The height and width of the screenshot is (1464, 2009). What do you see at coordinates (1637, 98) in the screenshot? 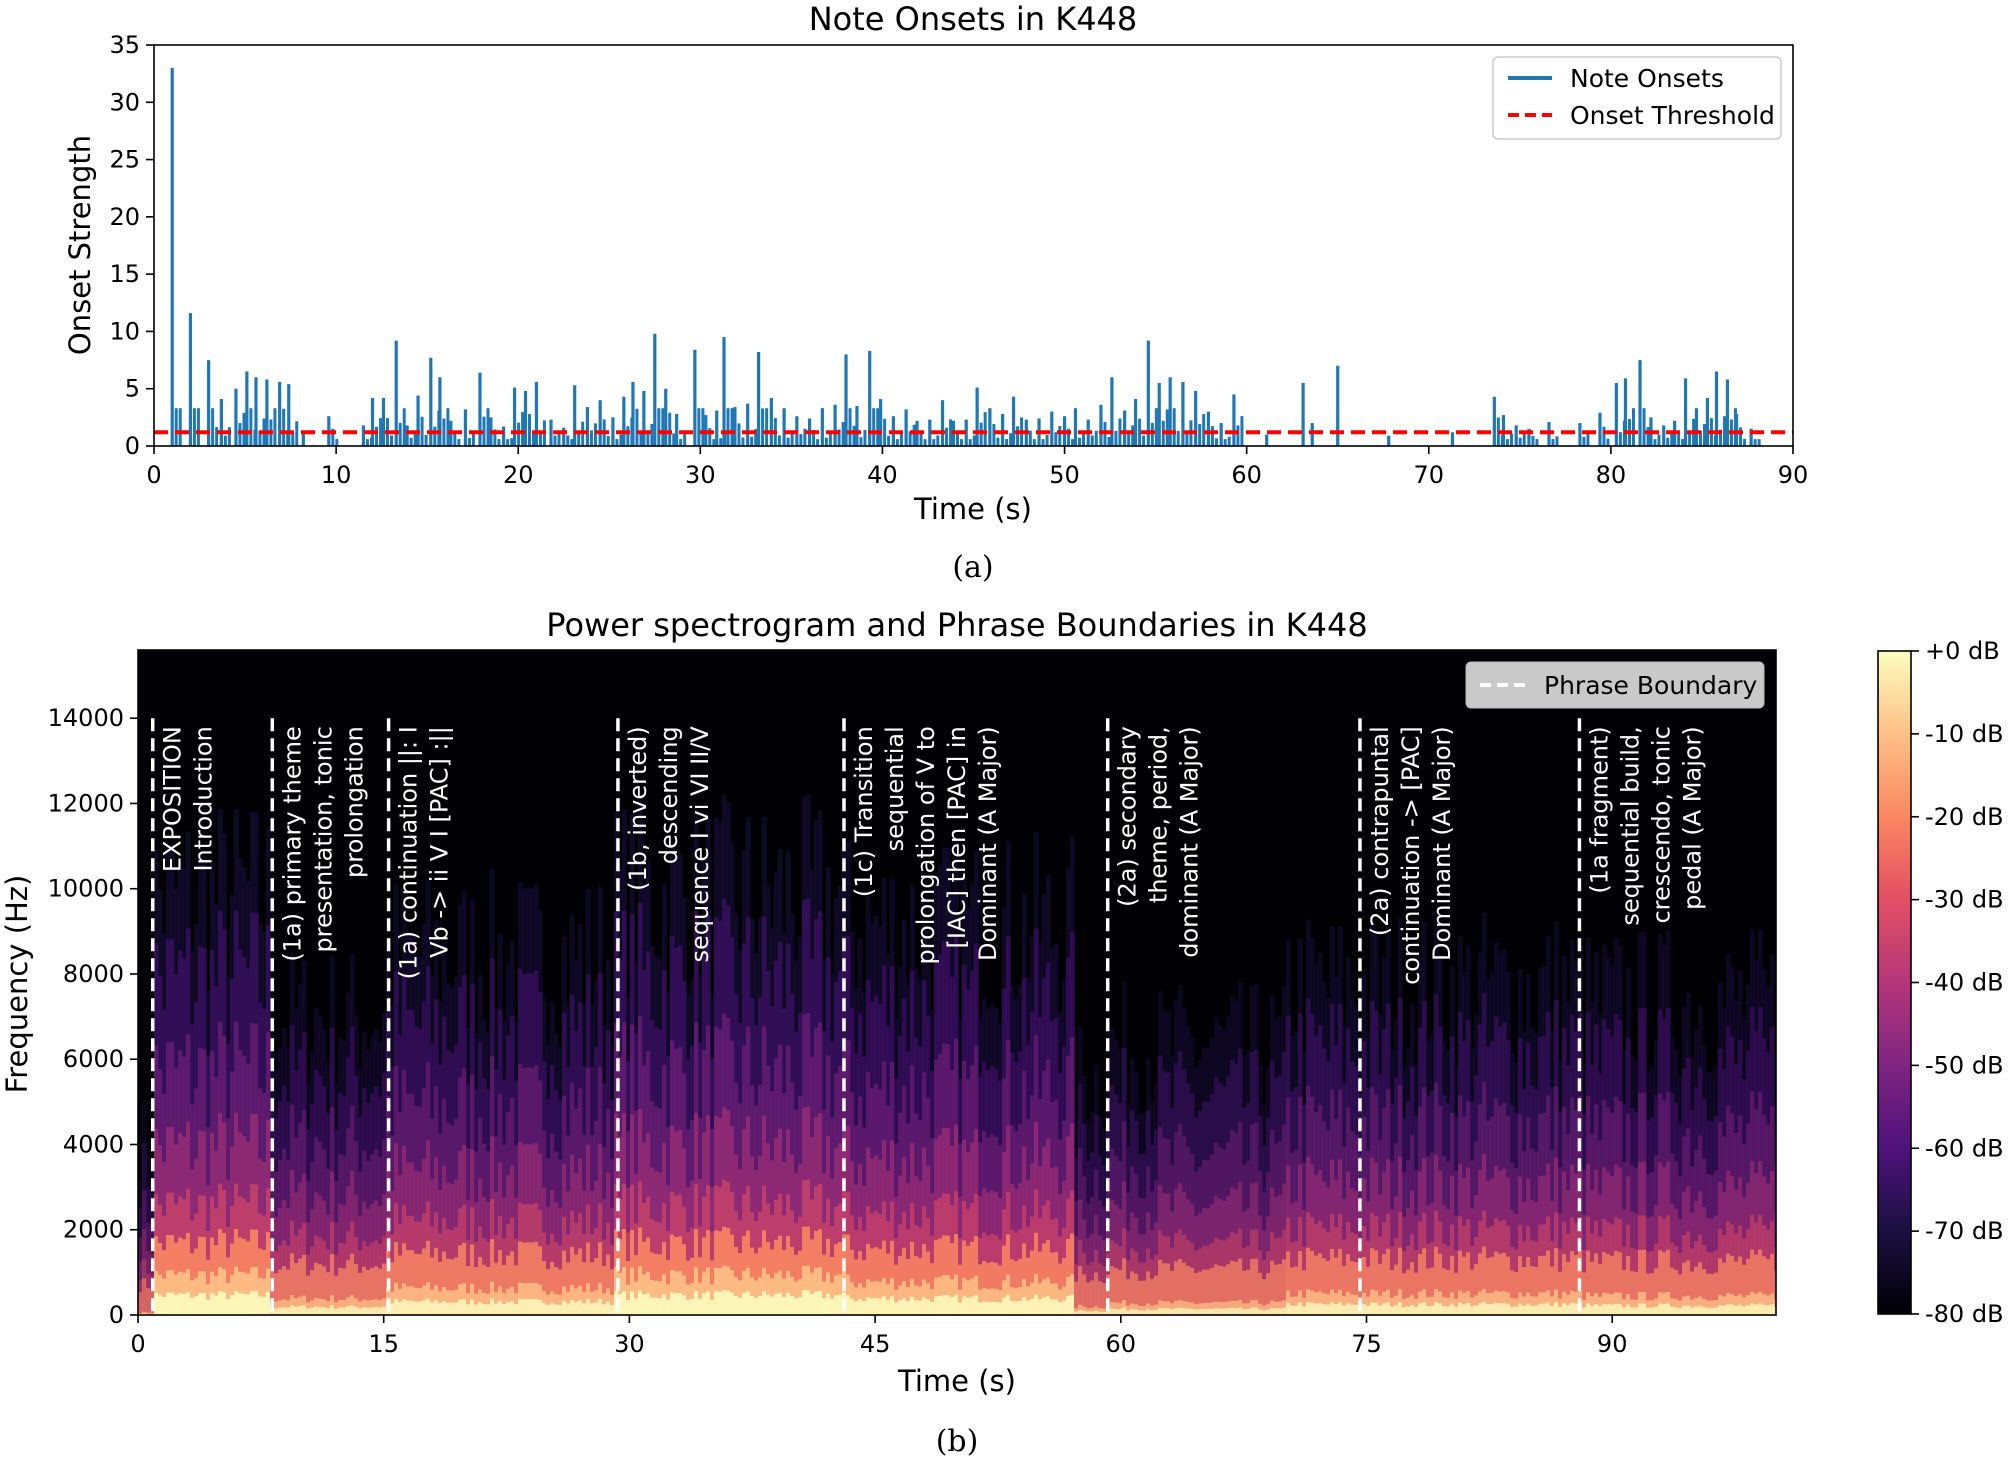
I see `legend: Note Onsets Onset Threshold` at bounding box center [1637, 98].